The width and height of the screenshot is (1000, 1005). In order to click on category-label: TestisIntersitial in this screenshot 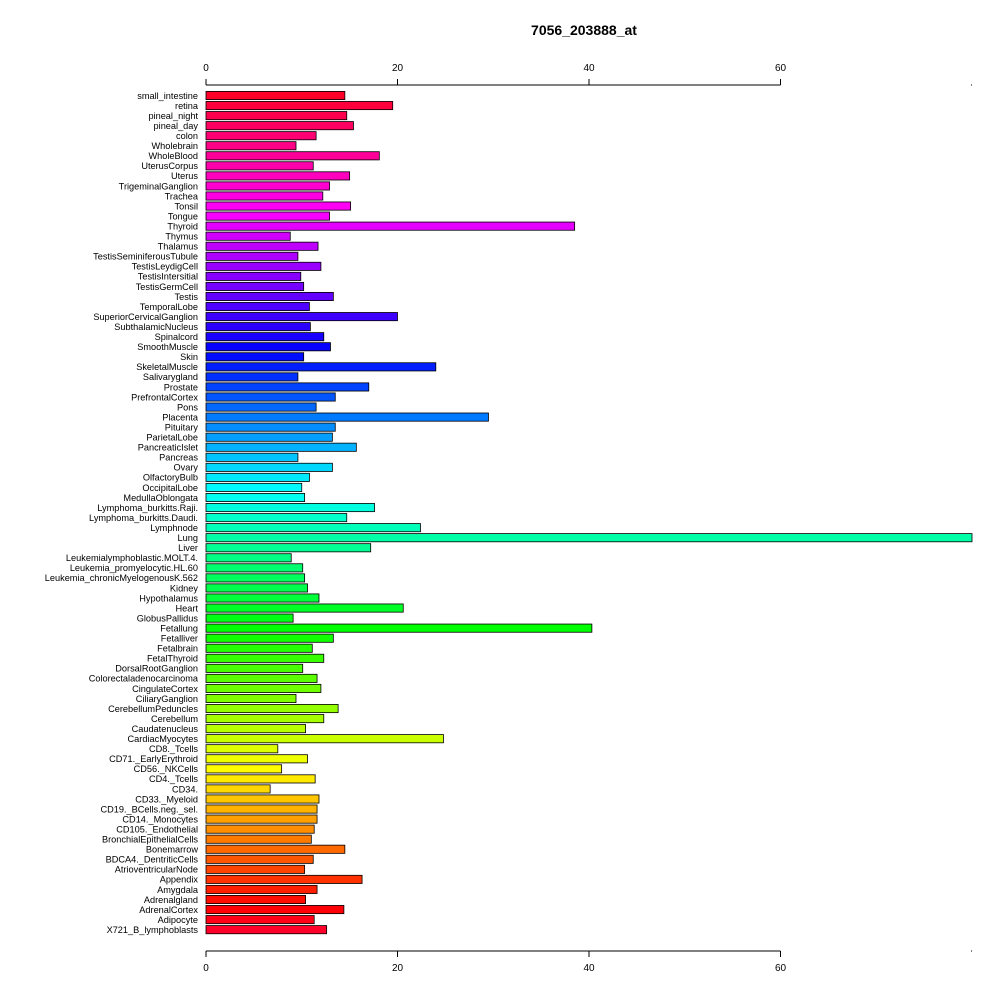, I will do `click(168, 277)`.